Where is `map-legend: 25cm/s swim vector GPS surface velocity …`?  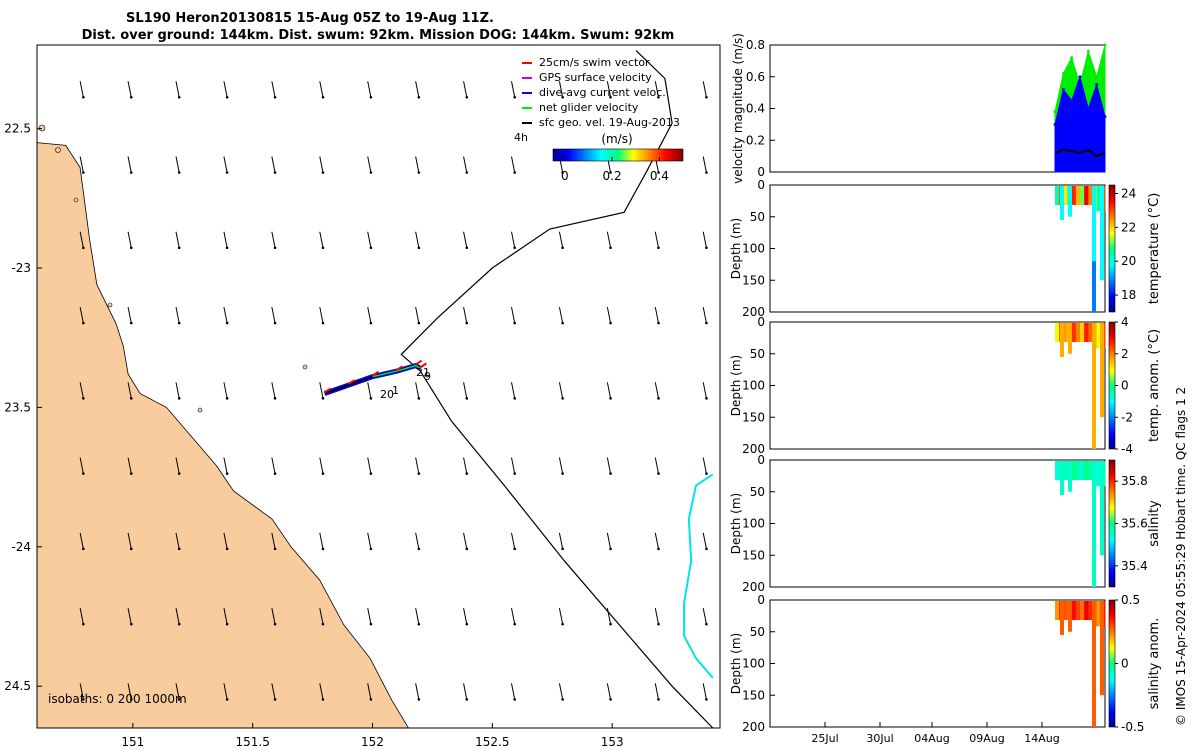
map-legend: 25cm/s swim vector GPS surface velocity … is located at coordinates (599, 119).